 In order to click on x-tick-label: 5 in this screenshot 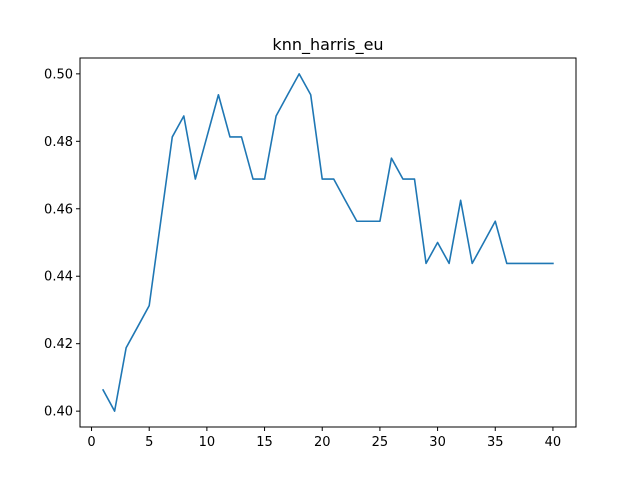, I will do `click(149, 442)`.